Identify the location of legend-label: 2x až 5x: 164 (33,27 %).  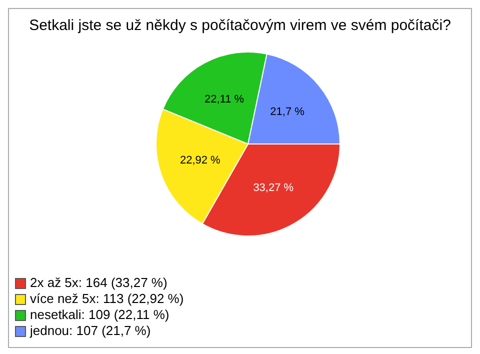
(99, 283).